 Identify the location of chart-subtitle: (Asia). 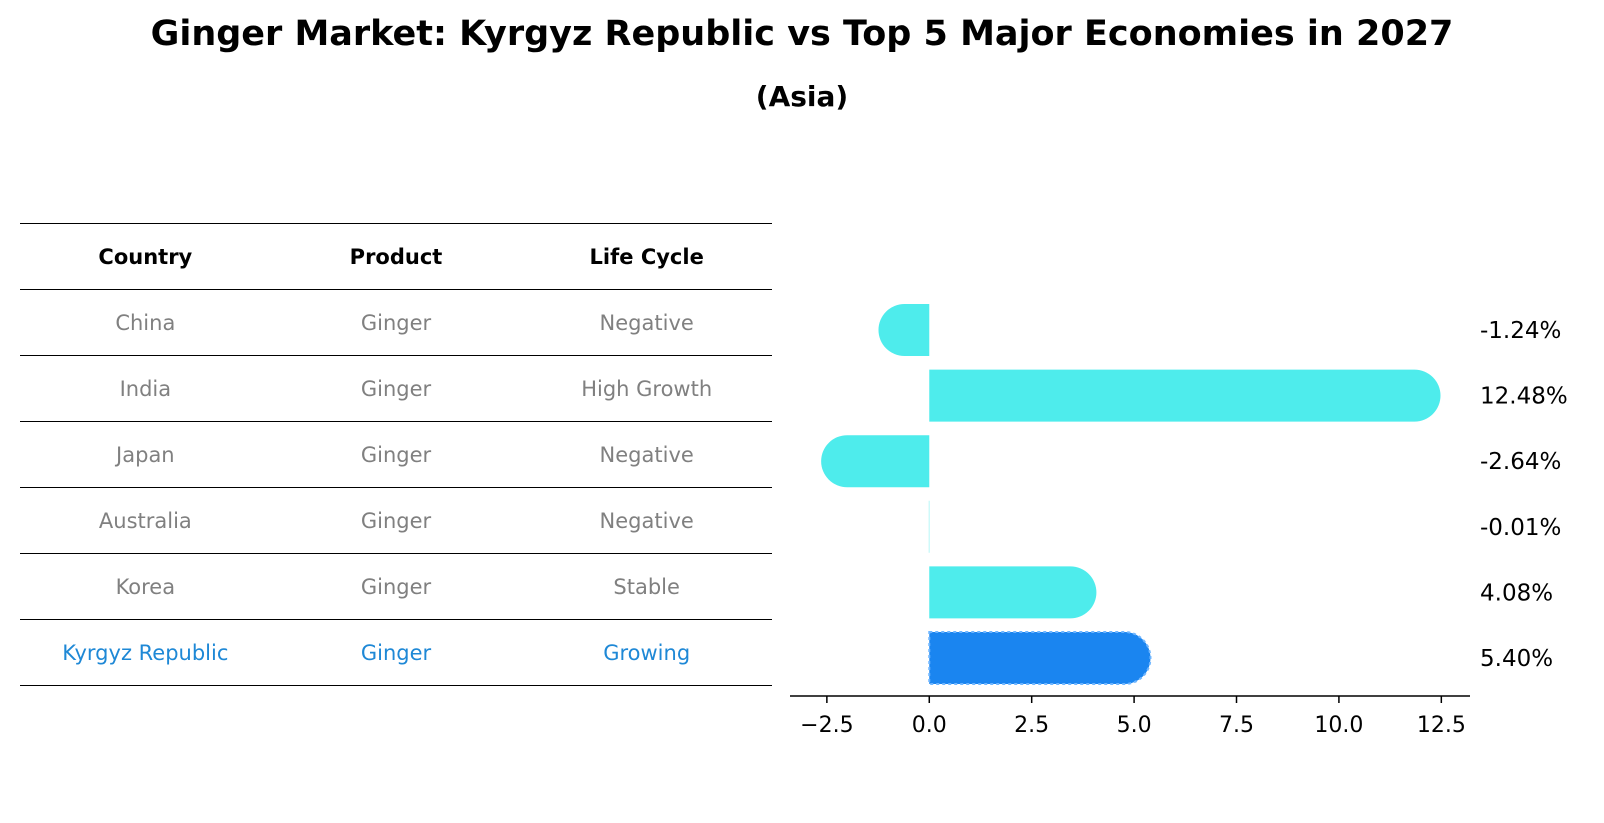
(802, 96).